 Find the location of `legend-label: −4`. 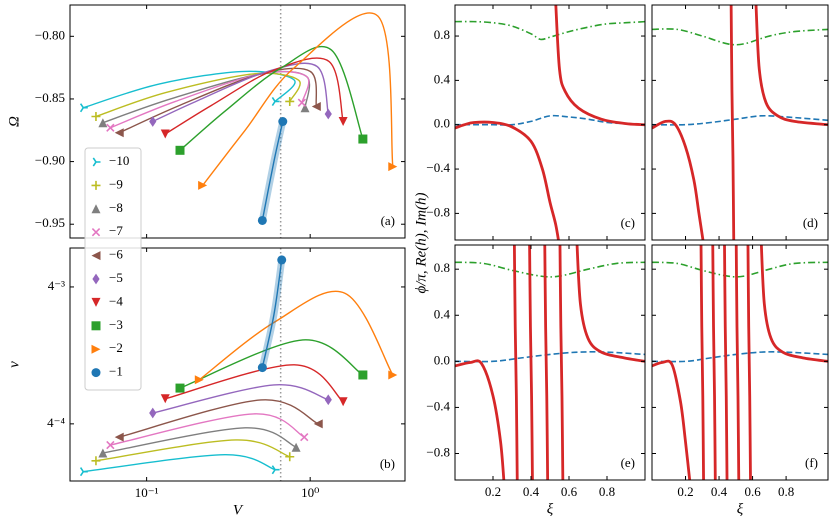

legend-label: −4 is located at coordinates (116, 300).